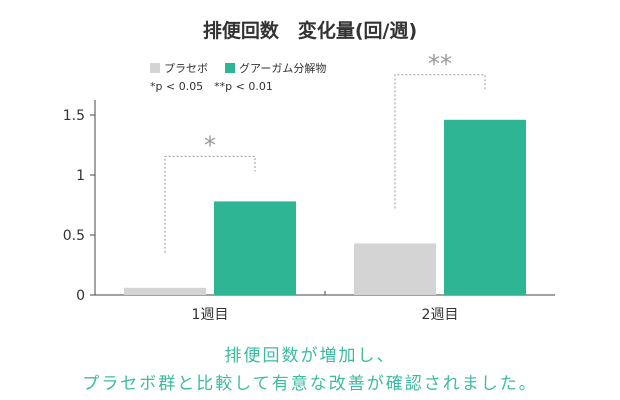 Image resolution: width=620 pixels, height=400 pixels. What do you see at coordinates (80, 296) in the screenshot?
I see `y-tick-label: 0` at bounding box center [80, 296].